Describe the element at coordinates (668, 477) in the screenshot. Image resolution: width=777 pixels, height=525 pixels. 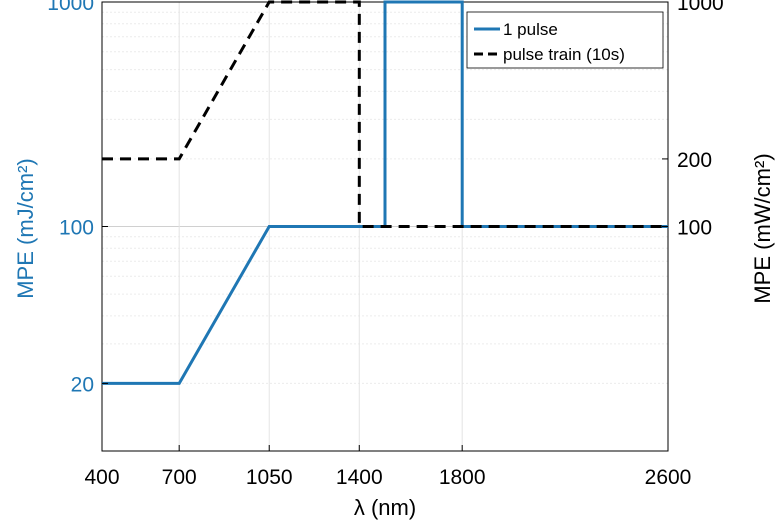
I see `x-tick-label: 2600` at that location.